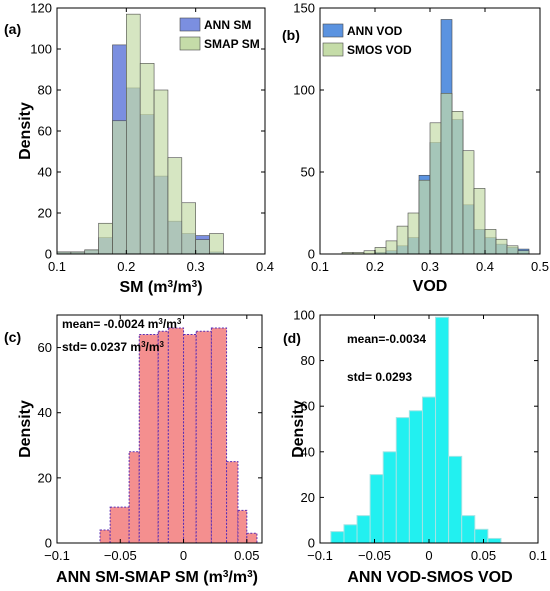  Describe the element at coordinates (367, 40) in the screenshot. I see `legend: ANN VOD SMOS VOD` at that location.